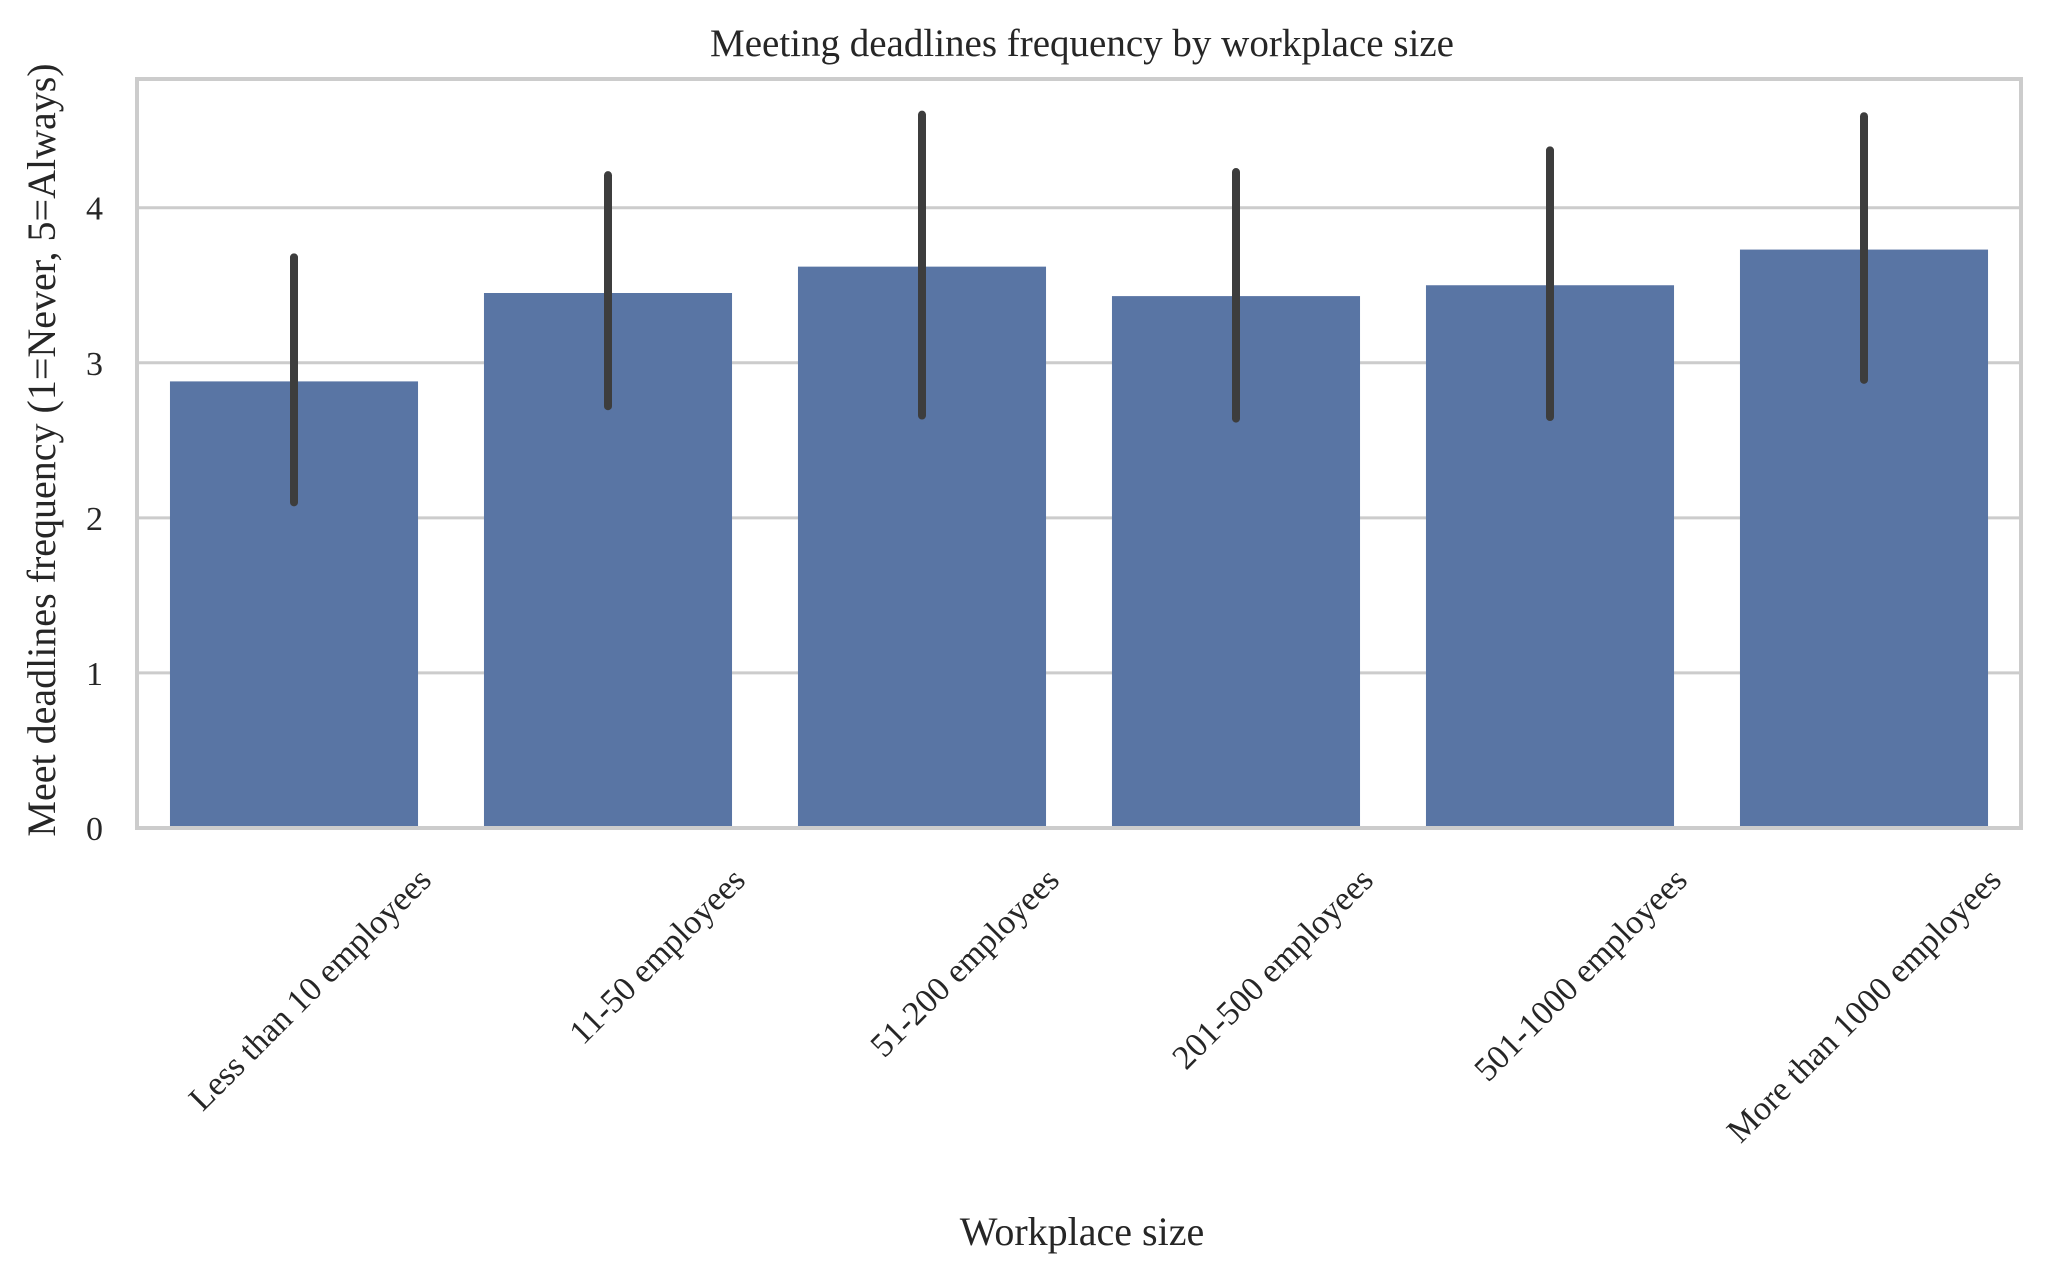  I want to click on x-axis-label: Workplace size, so click(1082, 1231).